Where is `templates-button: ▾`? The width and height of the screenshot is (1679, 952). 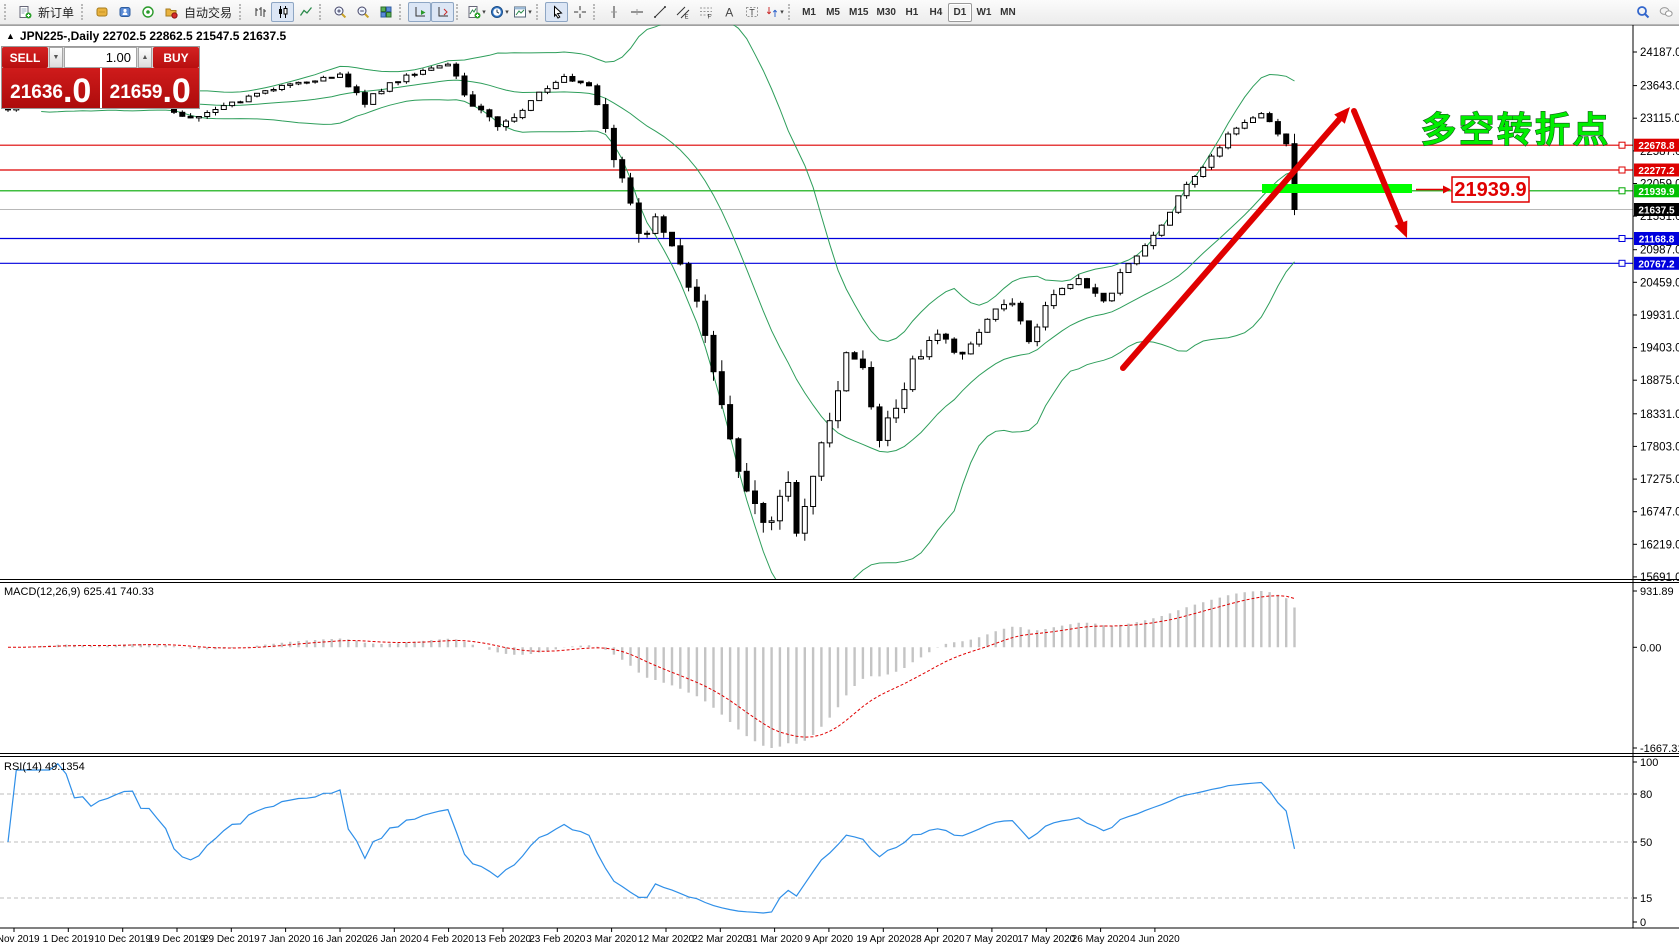 templates-button: ▾ is located at coordinates (522, 12).